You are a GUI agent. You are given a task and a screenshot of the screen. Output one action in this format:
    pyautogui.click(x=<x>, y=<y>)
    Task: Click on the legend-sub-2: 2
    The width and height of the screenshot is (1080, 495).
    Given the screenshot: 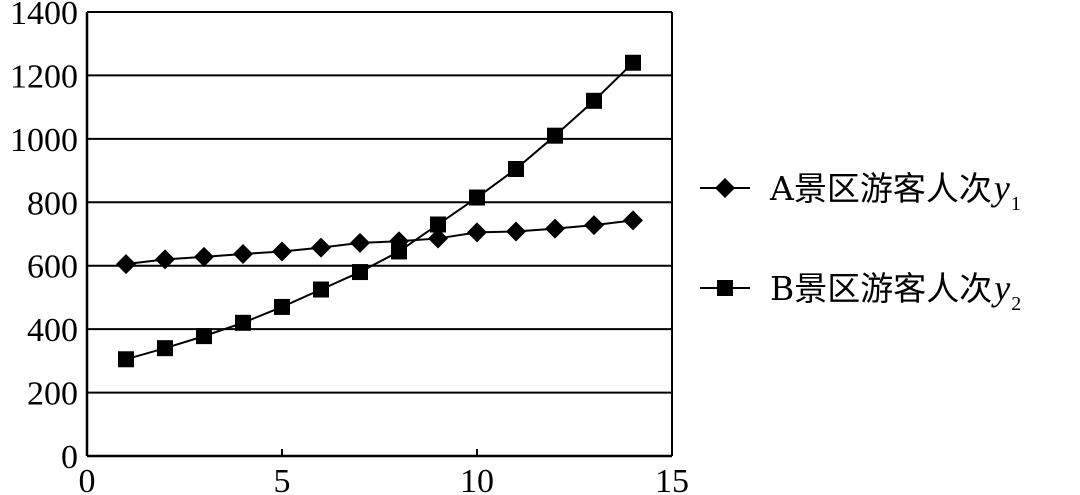 What is the action you would take?
    pyautogui.click(x=1016, y=304)
    